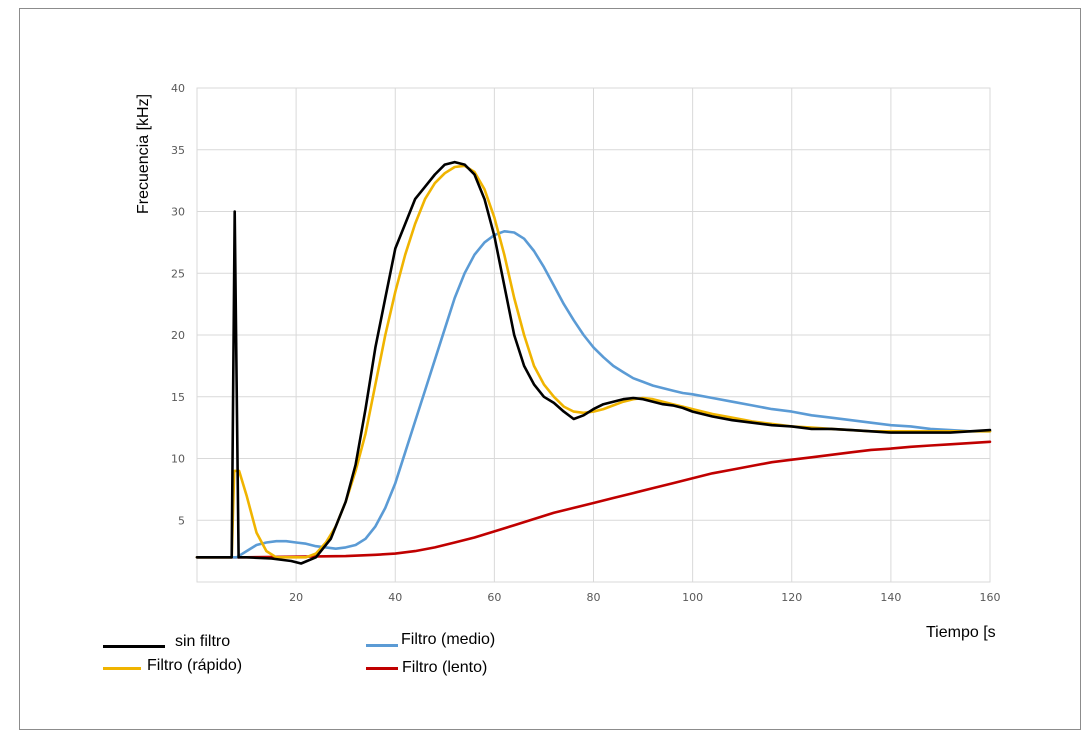 The image size is (1088, 736). I want to click on x-axis-label: Tiempo [s, so click(961, 632).